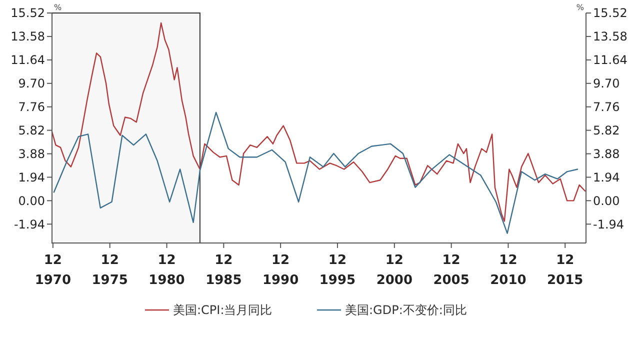 The image size is (640, 344). I want to click on y2-tick-label: 13.58, so click(610, 37).